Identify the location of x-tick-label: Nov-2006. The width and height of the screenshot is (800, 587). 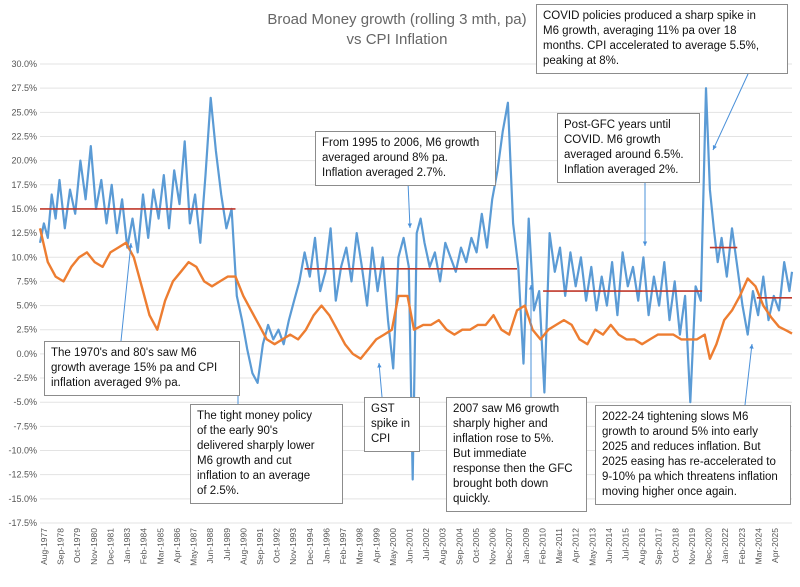
(493, 546).